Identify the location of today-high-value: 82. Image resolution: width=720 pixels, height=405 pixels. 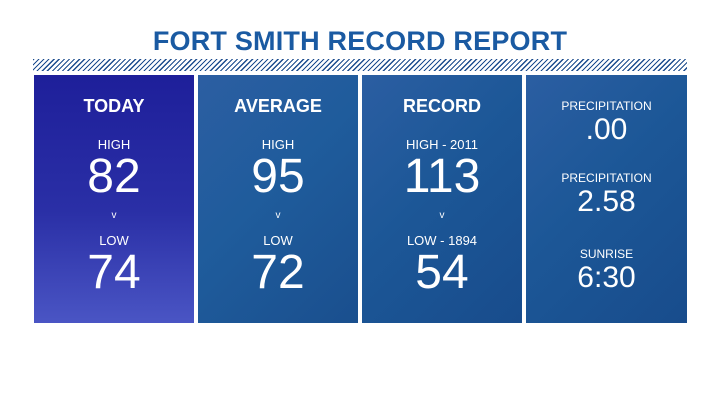
(114, 176).